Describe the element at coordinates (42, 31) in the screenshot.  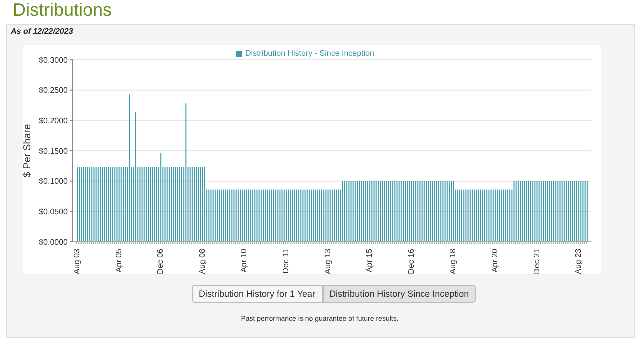
I see `chart-subtitle: As of 12/22/2023` at that location.